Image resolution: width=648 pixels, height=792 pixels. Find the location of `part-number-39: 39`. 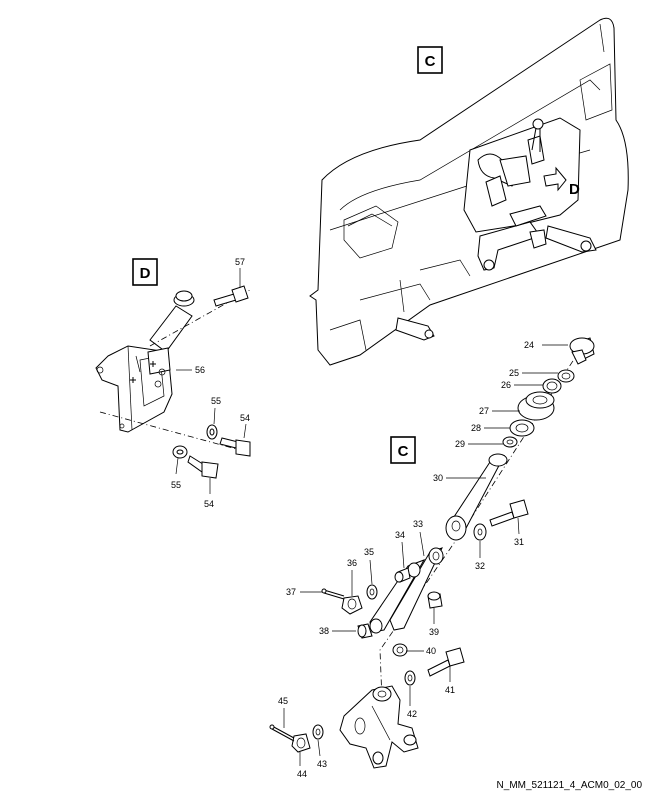

part-number-39: 39 is located at coordinates (434, 632).